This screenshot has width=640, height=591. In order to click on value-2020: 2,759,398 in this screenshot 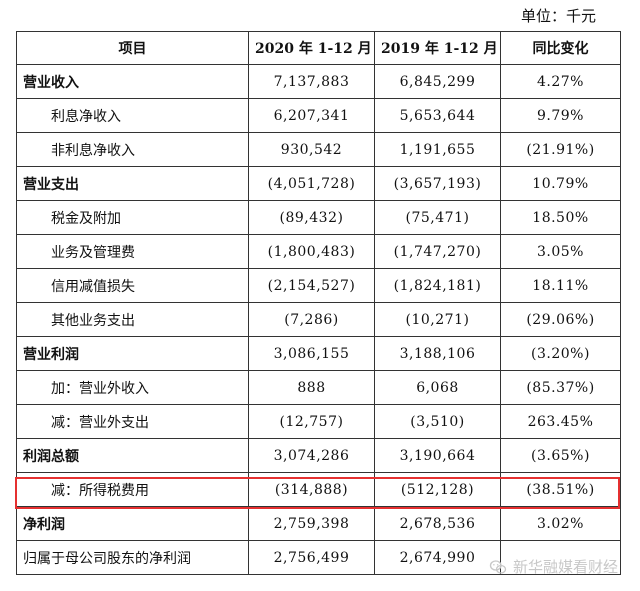, I will do `click(311, 523)`.